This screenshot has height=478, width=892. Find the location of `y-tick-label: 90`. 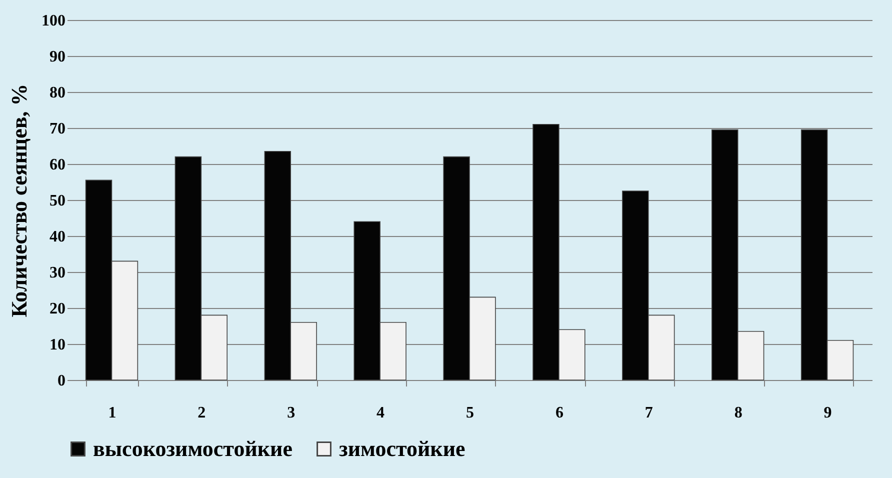

y-tick-label: 90 is located at coordinates (58, 57).